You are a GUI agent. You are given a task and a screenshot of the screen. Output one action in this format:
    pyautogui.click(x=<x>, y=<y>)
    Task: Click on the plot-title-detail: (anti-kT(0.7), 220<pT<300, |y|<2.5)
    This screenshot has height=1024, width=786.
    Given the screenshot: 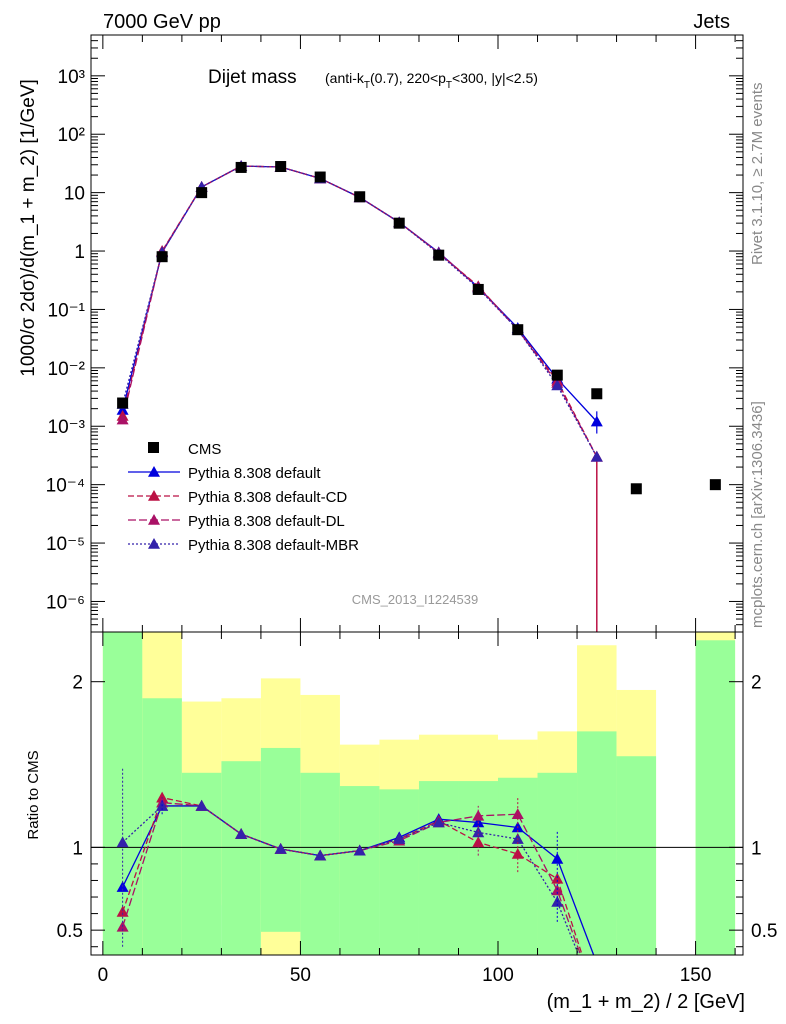 What is the action you would take?
    pyautogui.click(x=431, y=80)
    